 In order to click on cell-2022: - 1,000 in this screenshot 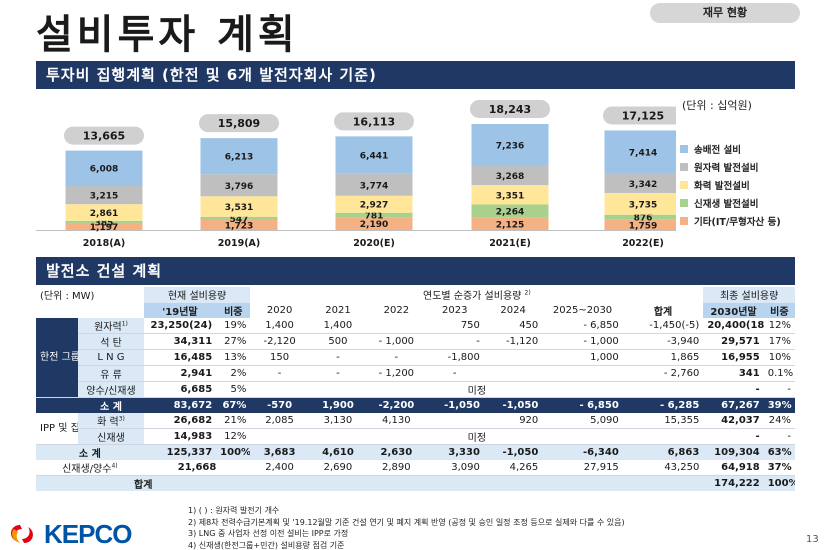, I will do `click(396, 342)`.